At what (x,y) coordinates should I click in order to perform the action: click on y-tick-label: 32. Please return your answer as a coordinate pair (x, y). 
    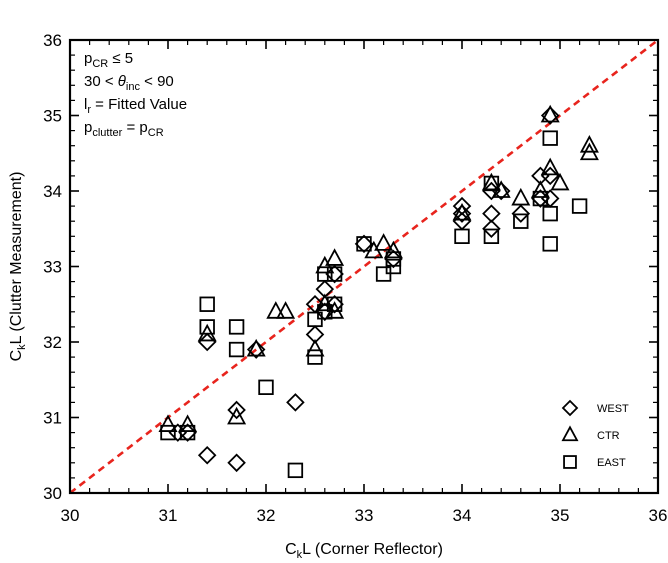
    Looking at the image, I should click on (52, 342).